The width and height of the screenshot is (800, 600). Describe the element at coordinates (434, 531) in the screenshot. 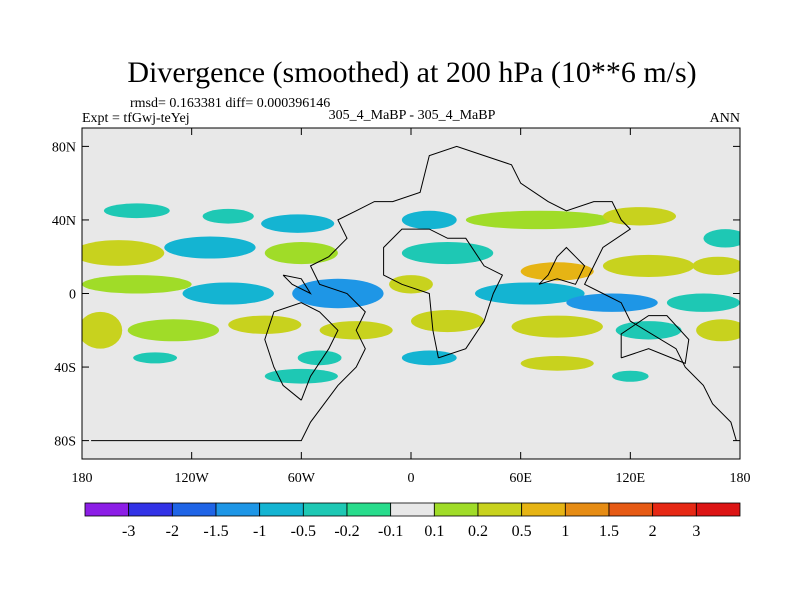

I see `colorbar-label-7: 0.1` at that location.